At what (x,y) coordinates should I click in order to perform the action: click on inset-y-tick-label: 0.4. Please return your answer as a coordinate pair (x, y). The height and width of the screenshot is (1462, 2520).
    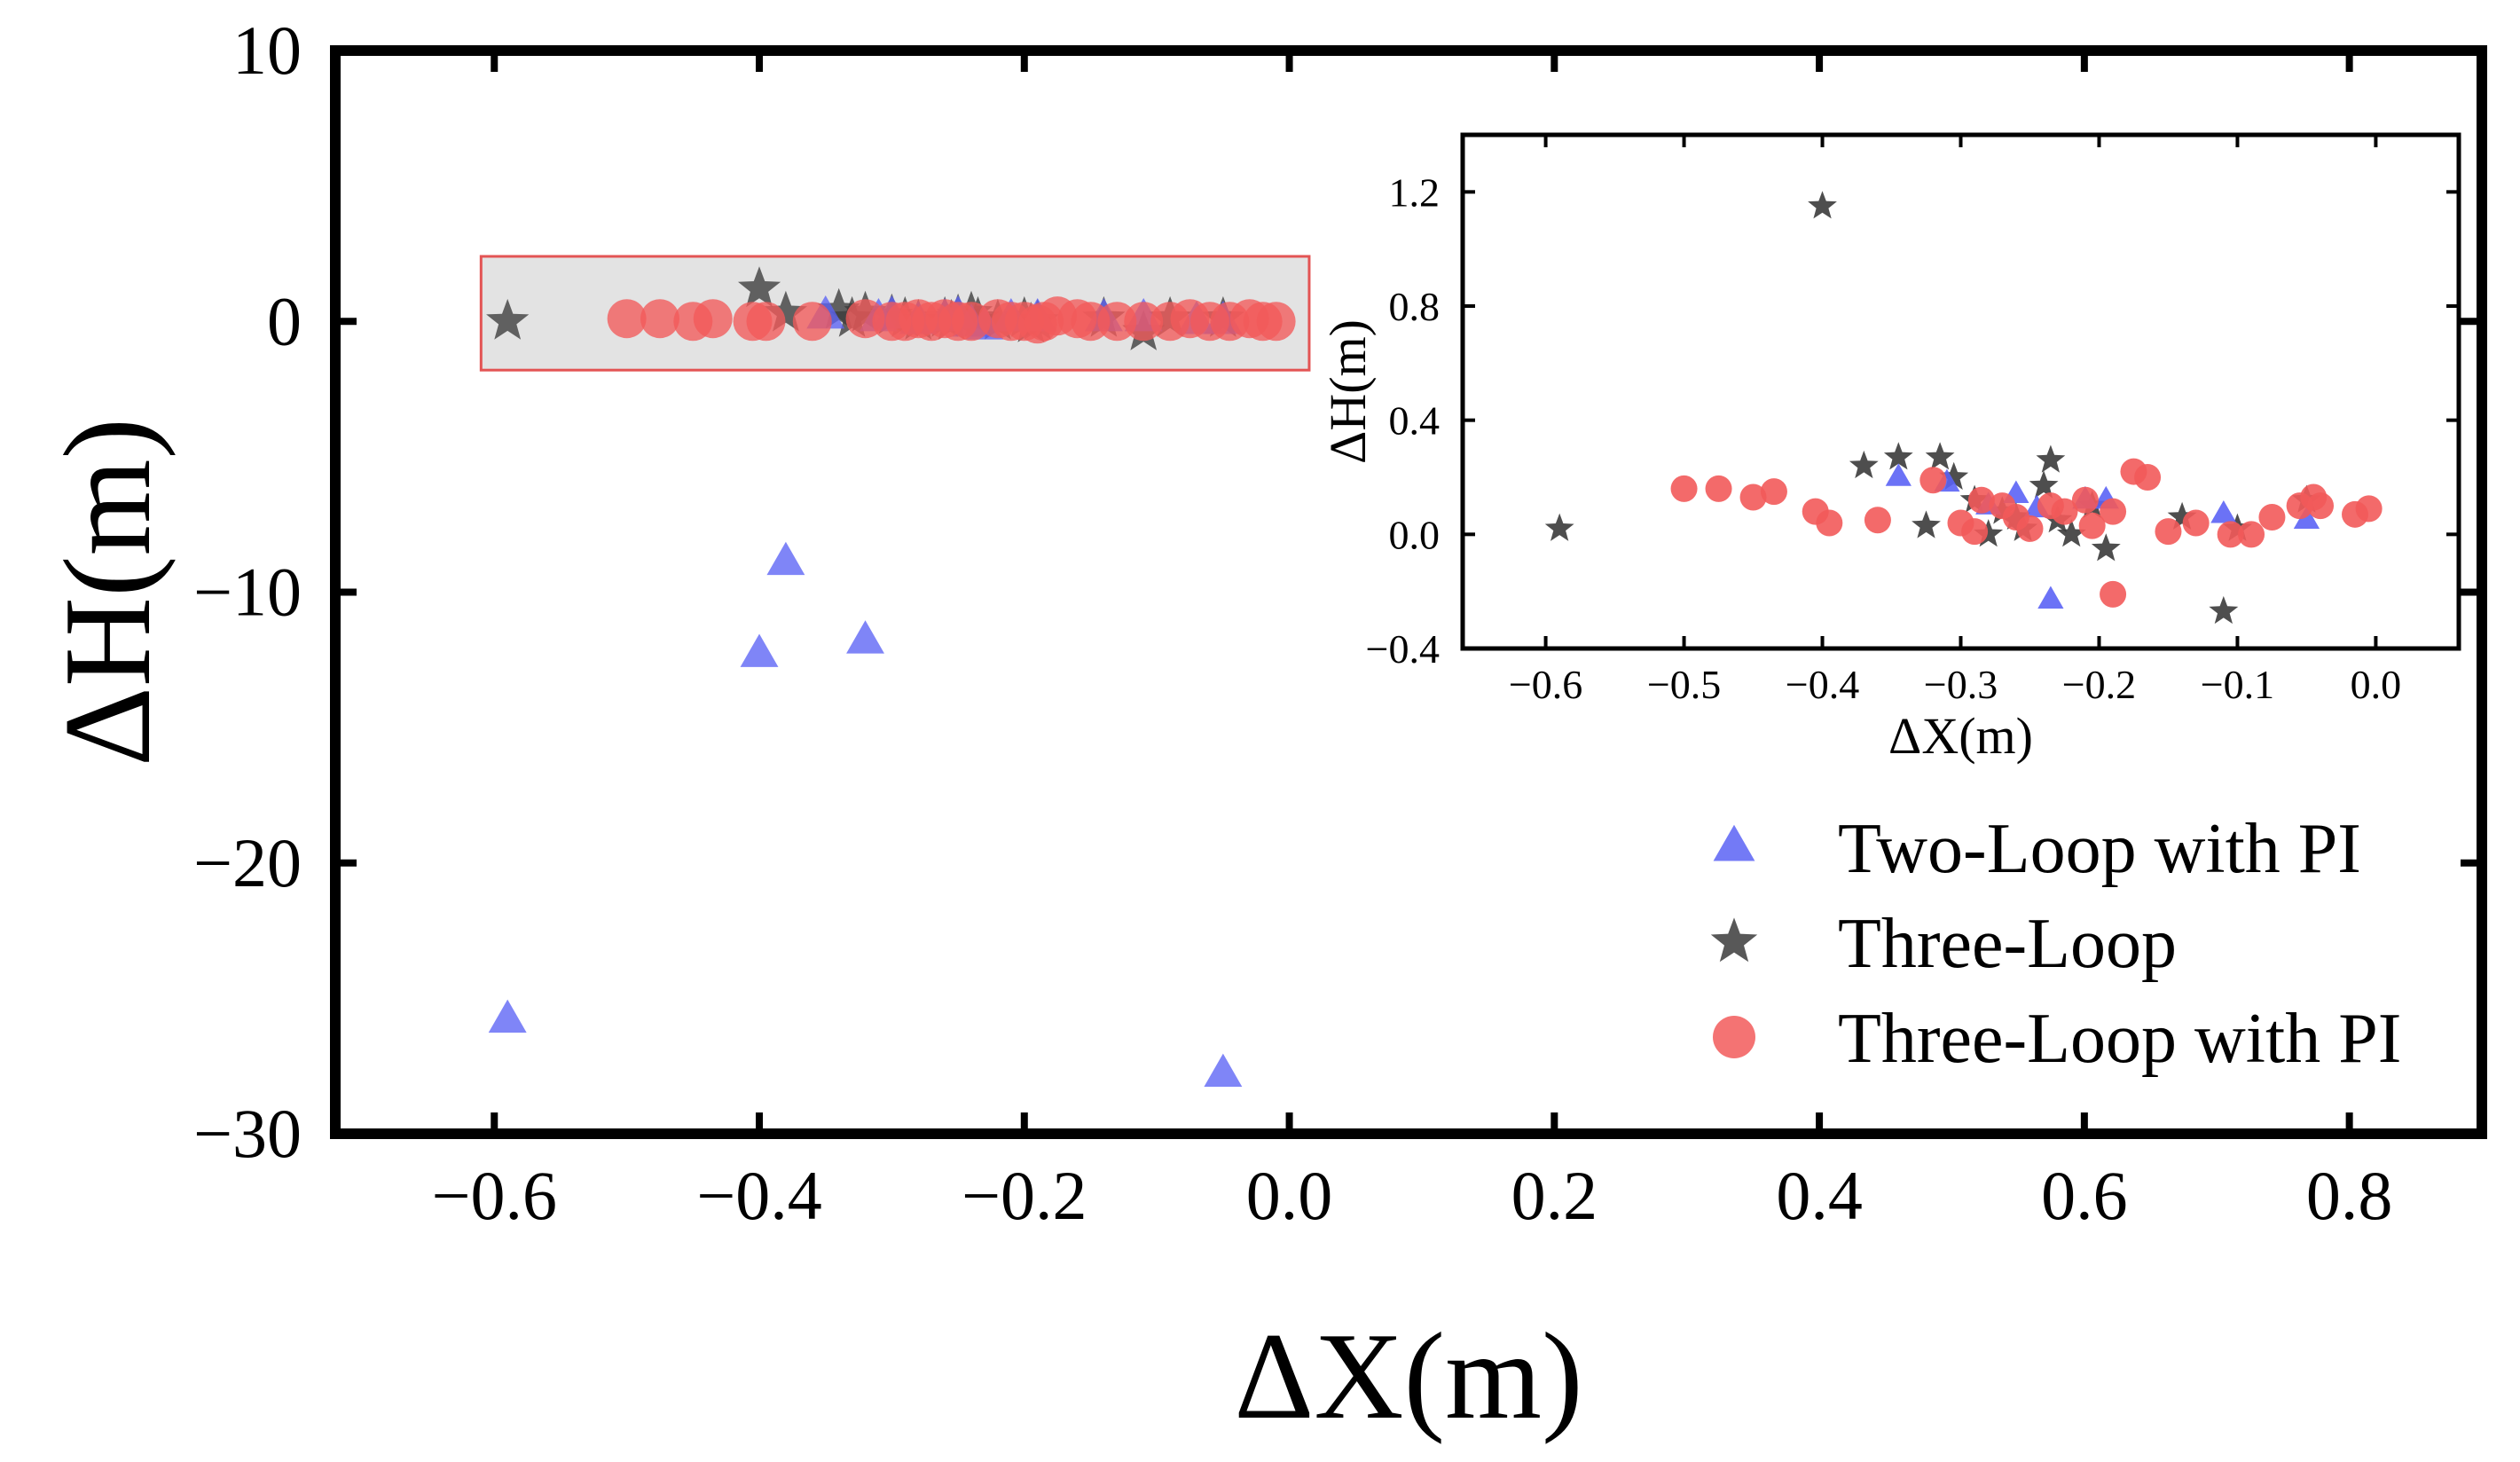
    Looking at the image, I should click on (1415, 421).